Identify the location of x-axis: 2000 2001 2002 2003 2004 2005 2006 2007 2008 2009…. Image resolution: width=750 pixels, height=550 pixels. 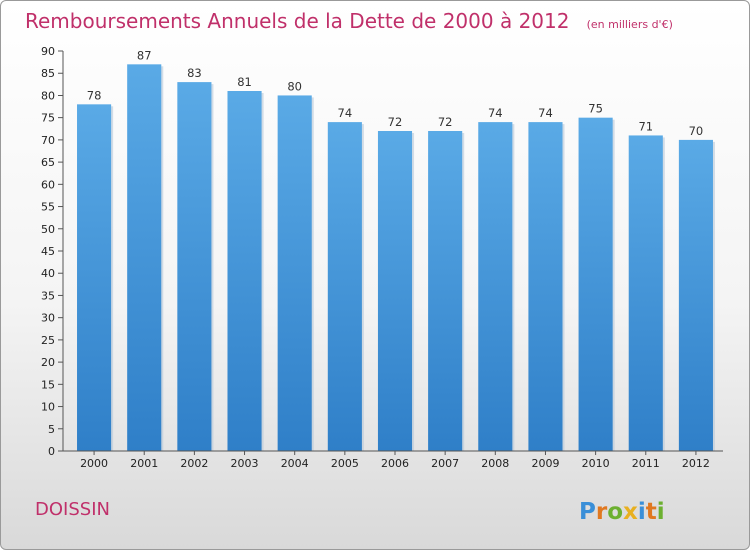
(393, 460).